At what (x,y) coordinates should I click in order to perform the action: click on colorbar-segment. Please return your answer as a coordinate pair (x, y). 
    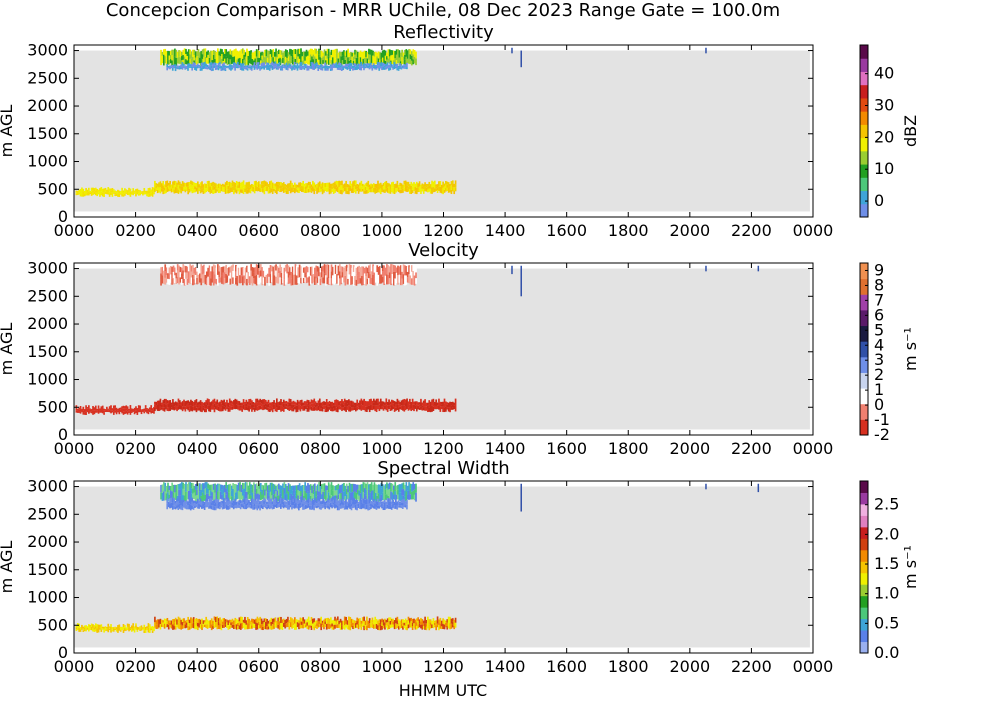
    Looking at the image, I should click on (864, 487).